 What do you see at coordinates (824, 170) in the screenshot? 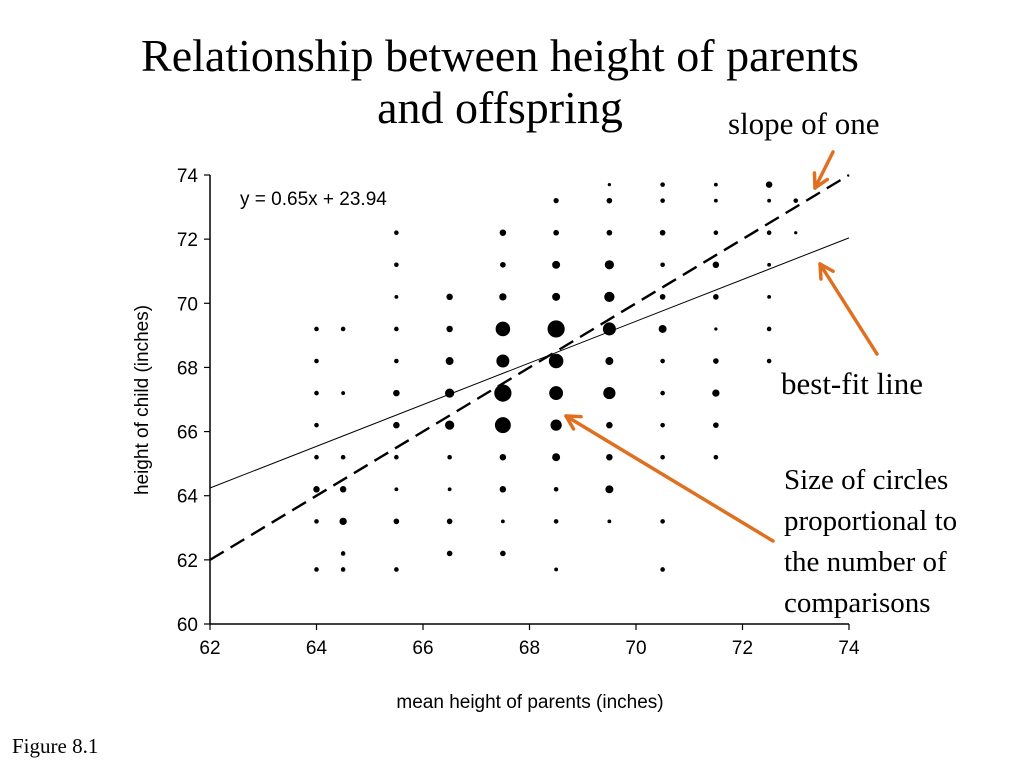
I see `arrow-slope-of-one` at bounding box center [824, 170].